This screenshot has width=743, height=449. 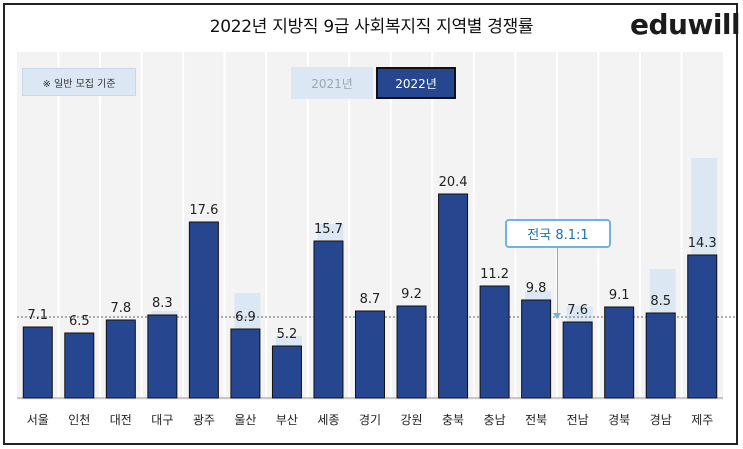 I want to click on x-tick-label: 전북, so click(x=536, y=420).